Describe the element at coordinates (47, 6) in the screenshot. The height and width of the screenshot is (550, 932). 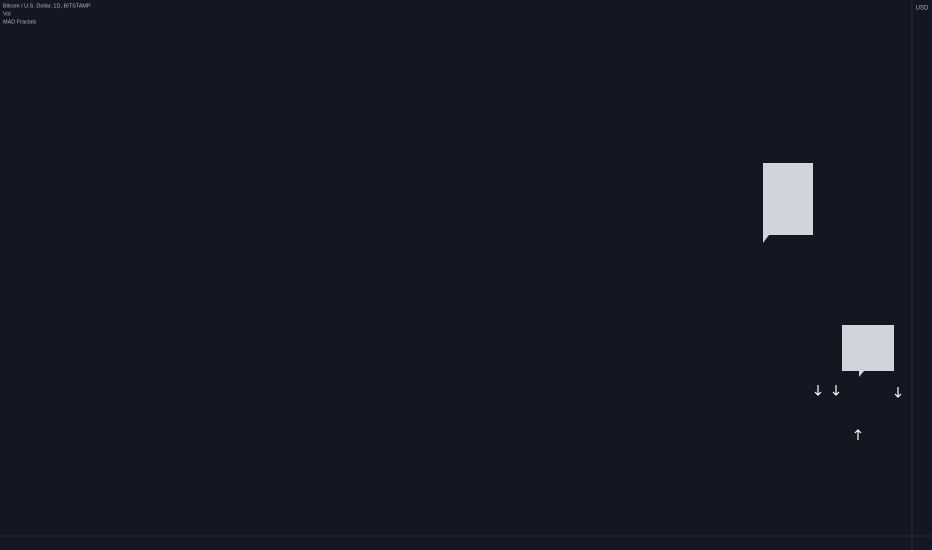
I see `chart-title: Bitcoin / U.S. Dollar, 1D, BITSTAMP` at that location.